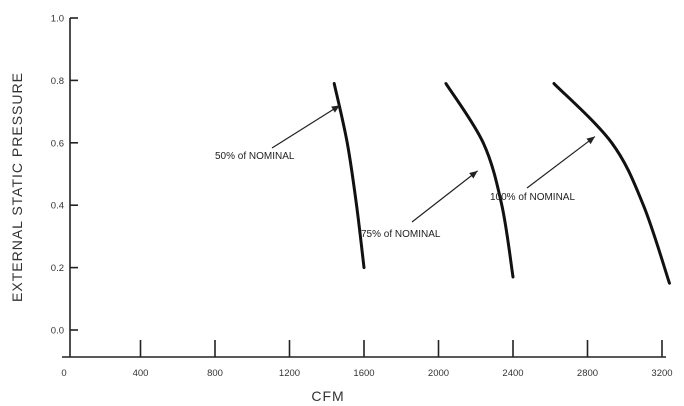  I want to click on y-tick-label-0.8: 0.8, so click(57, 81).